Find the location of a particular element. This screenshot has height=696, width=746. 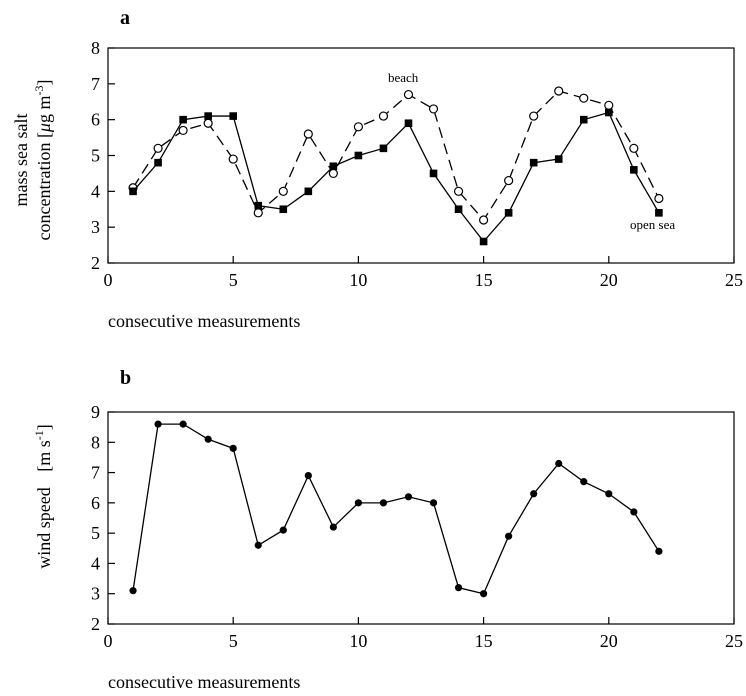

panel-b-xtick-label: 15 is located at coordinates (484, 641).